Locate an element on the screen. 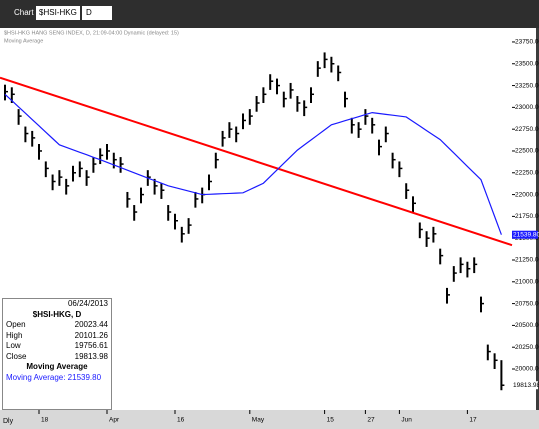 This screenshot has height=429, width=539. y-axis-area is located at coordinates (524, 219).